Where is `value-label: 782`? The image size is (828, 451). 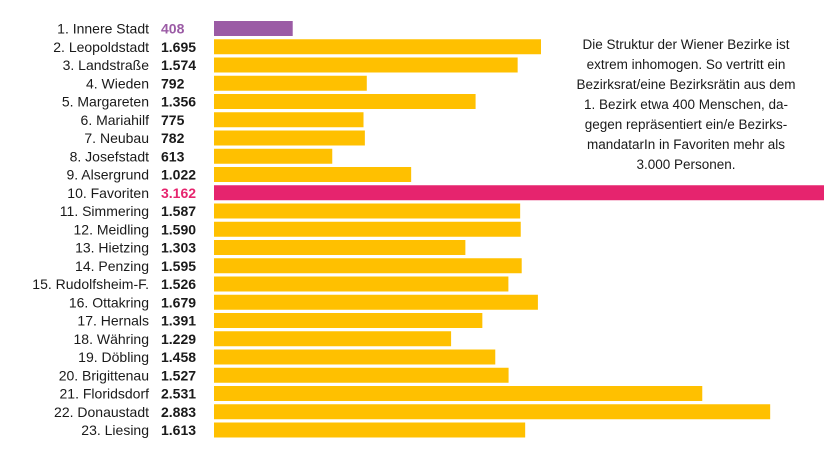
value-label: 782 is located at coordinates (173, 138).